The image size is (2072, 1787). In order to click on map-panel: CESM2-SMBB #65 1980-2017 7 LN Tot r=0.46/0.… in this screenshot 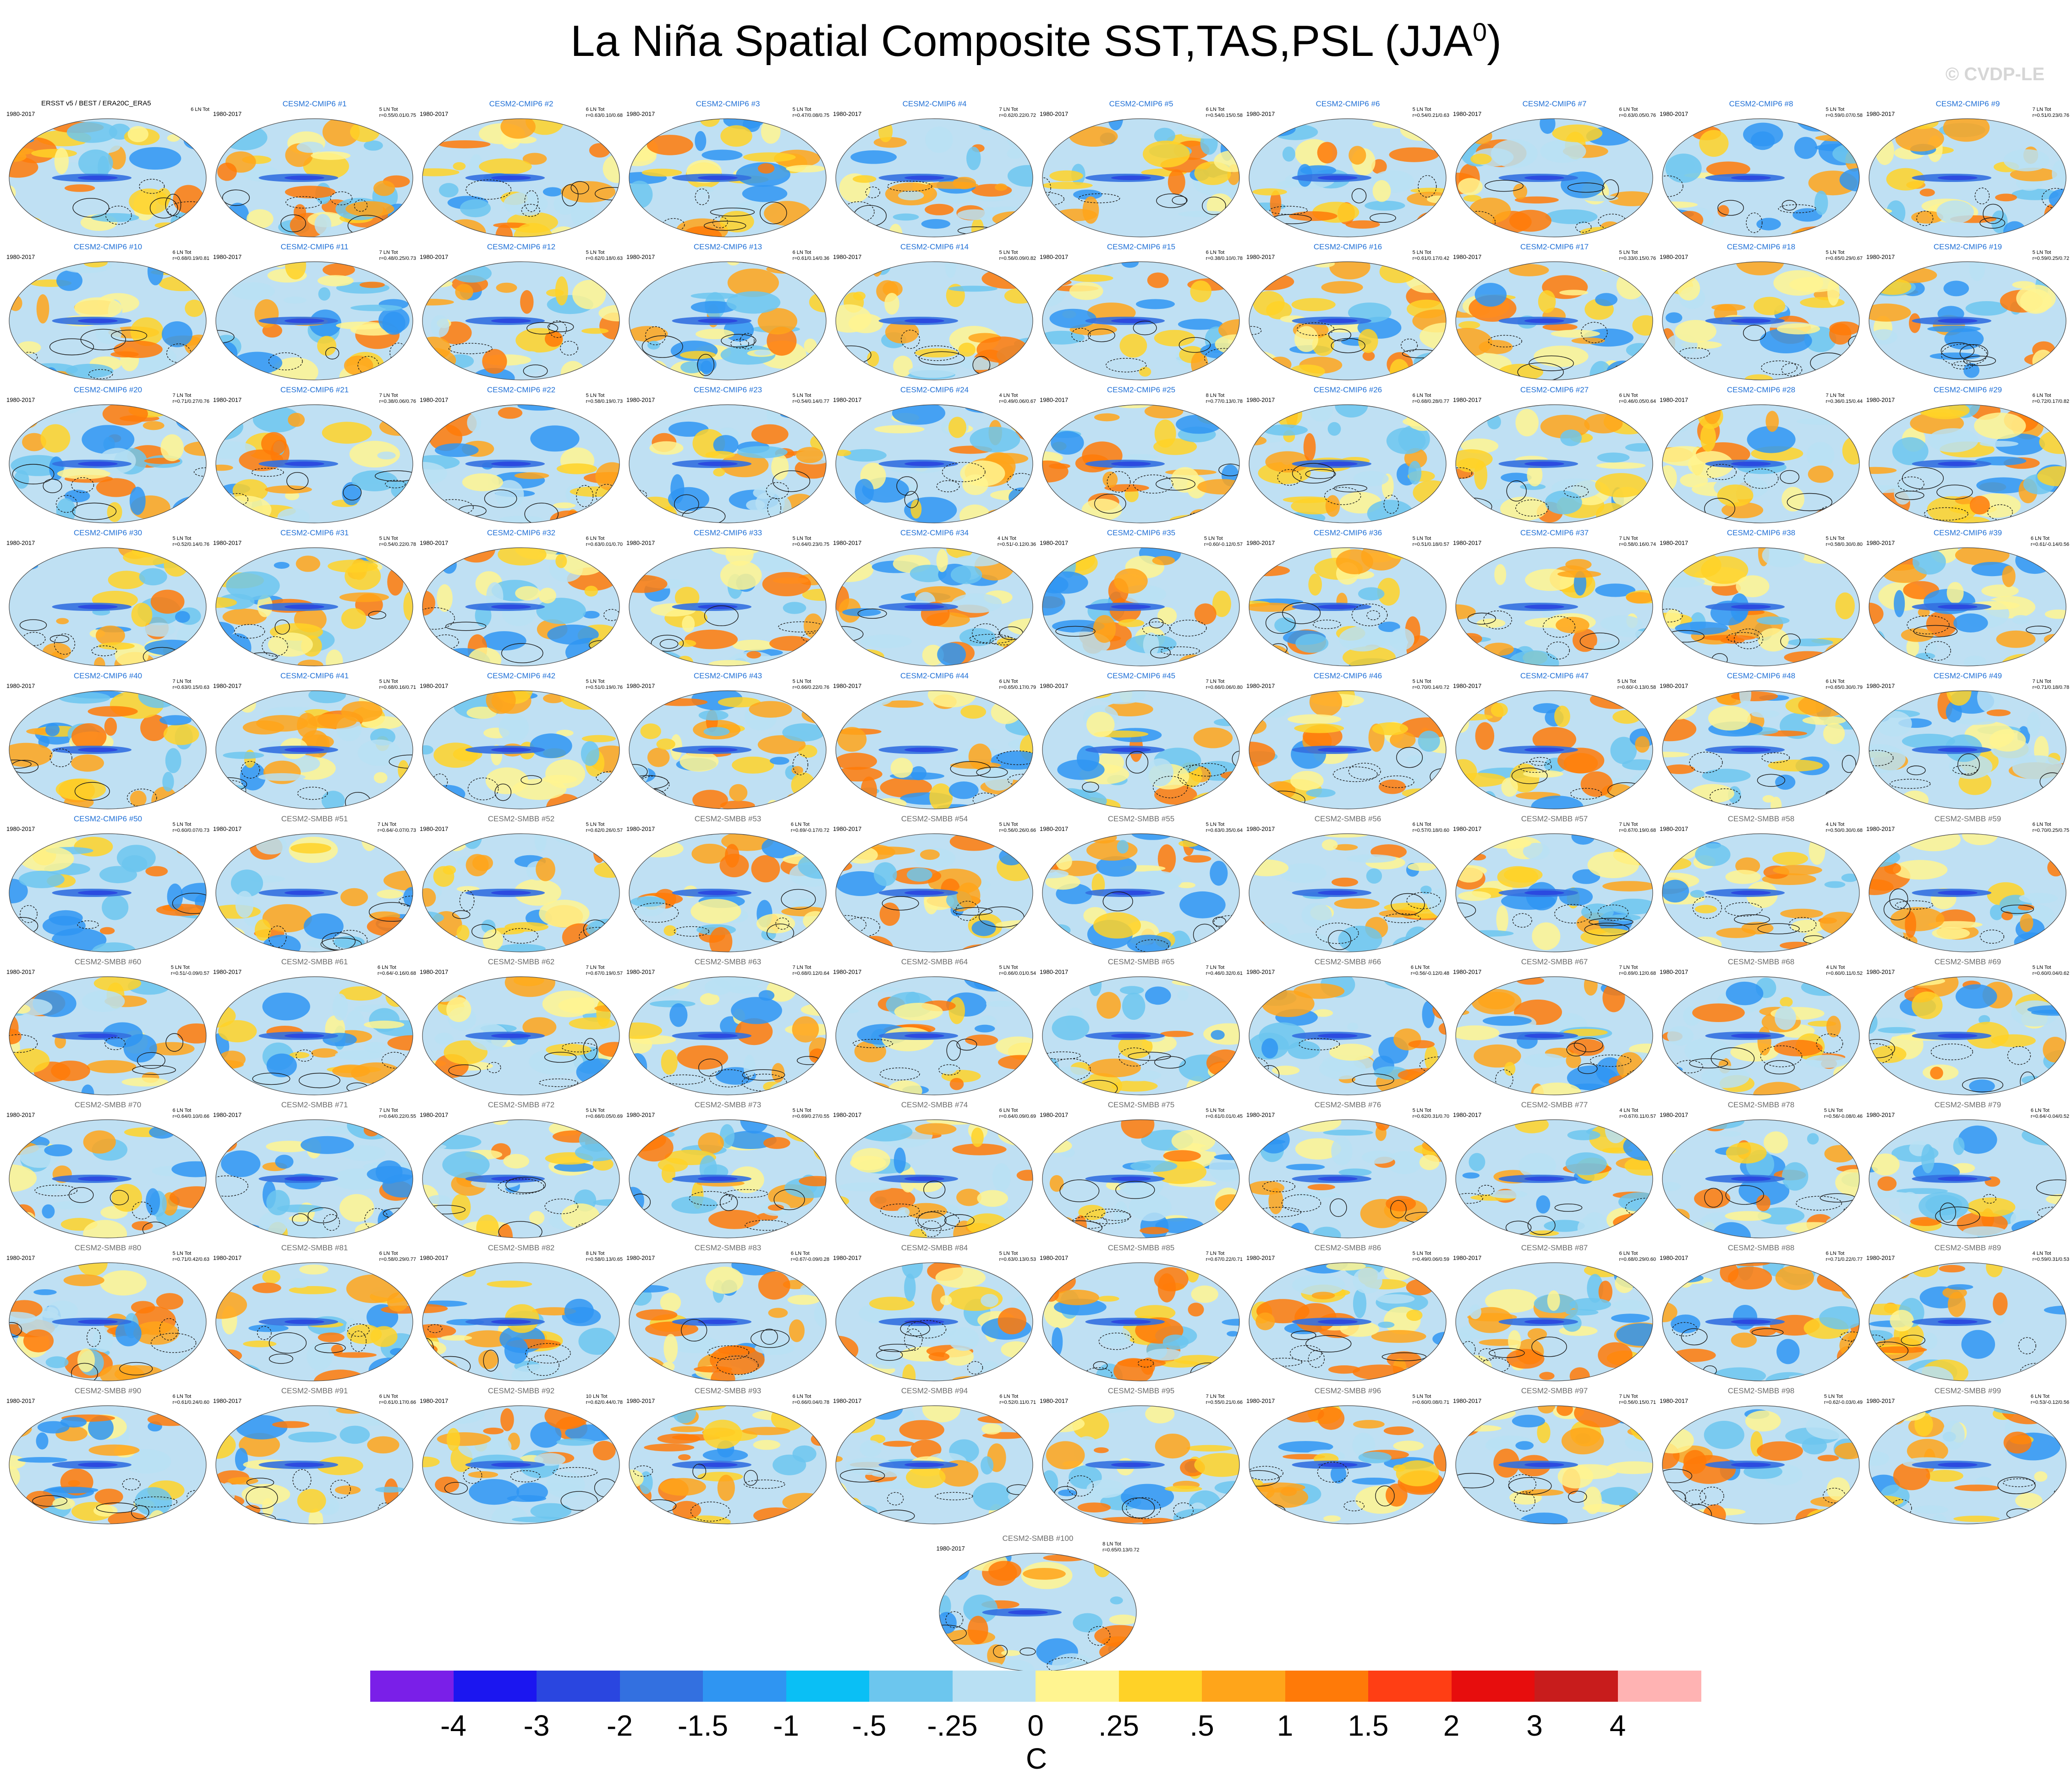, I will do `click(1141, 1028)`.